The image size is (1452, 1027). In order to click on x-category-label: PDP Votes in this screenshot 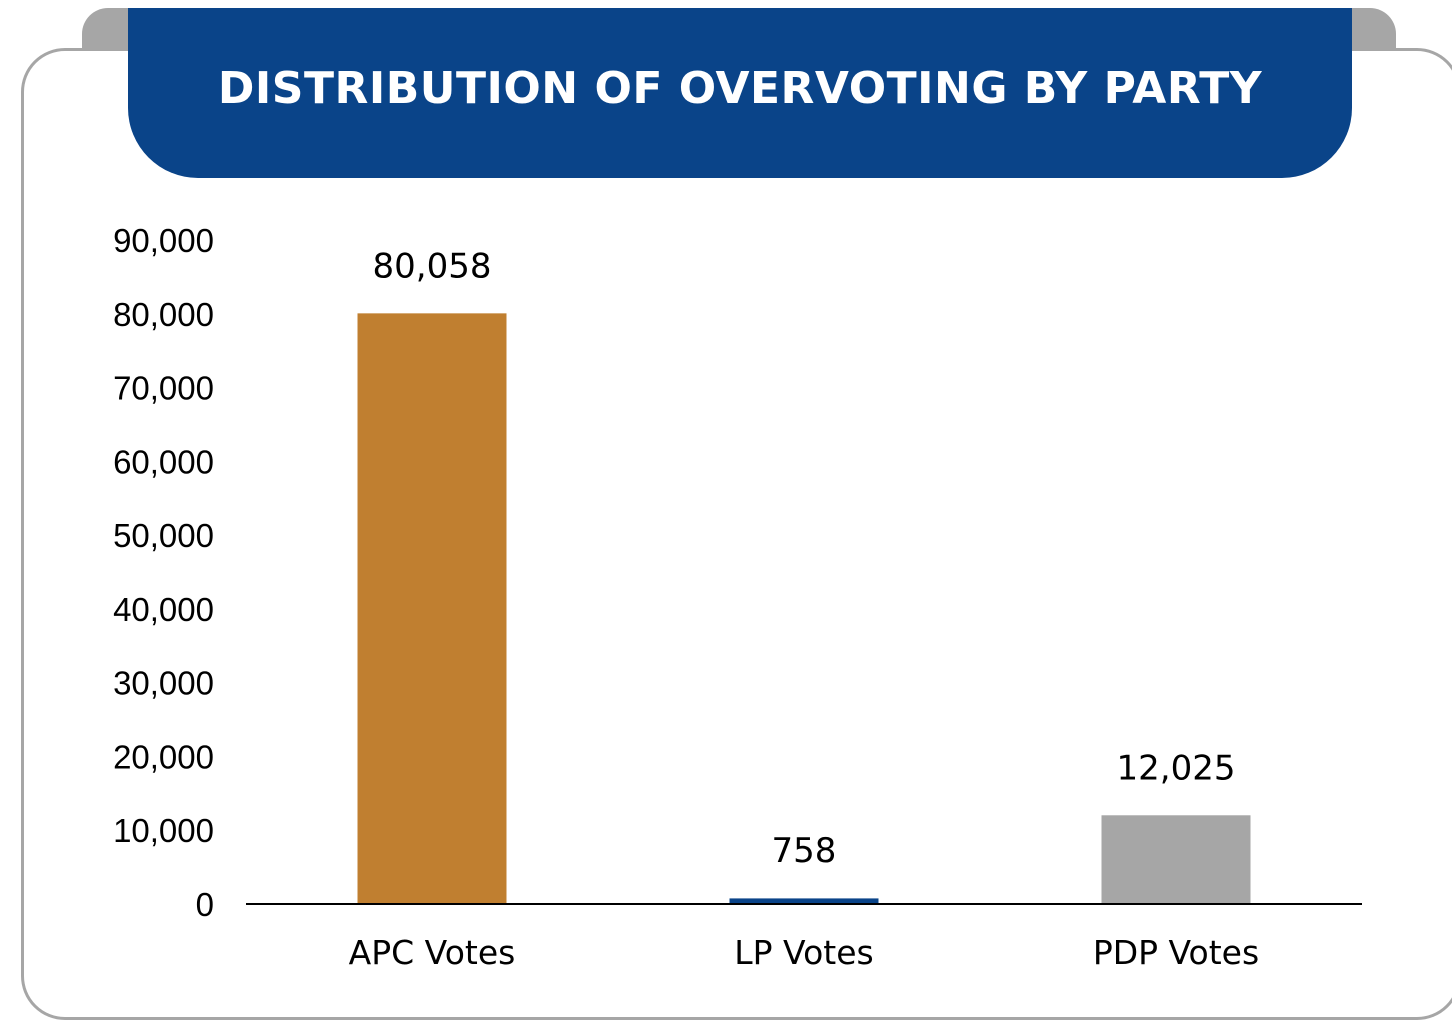, I will do `click(1176, 952)`.